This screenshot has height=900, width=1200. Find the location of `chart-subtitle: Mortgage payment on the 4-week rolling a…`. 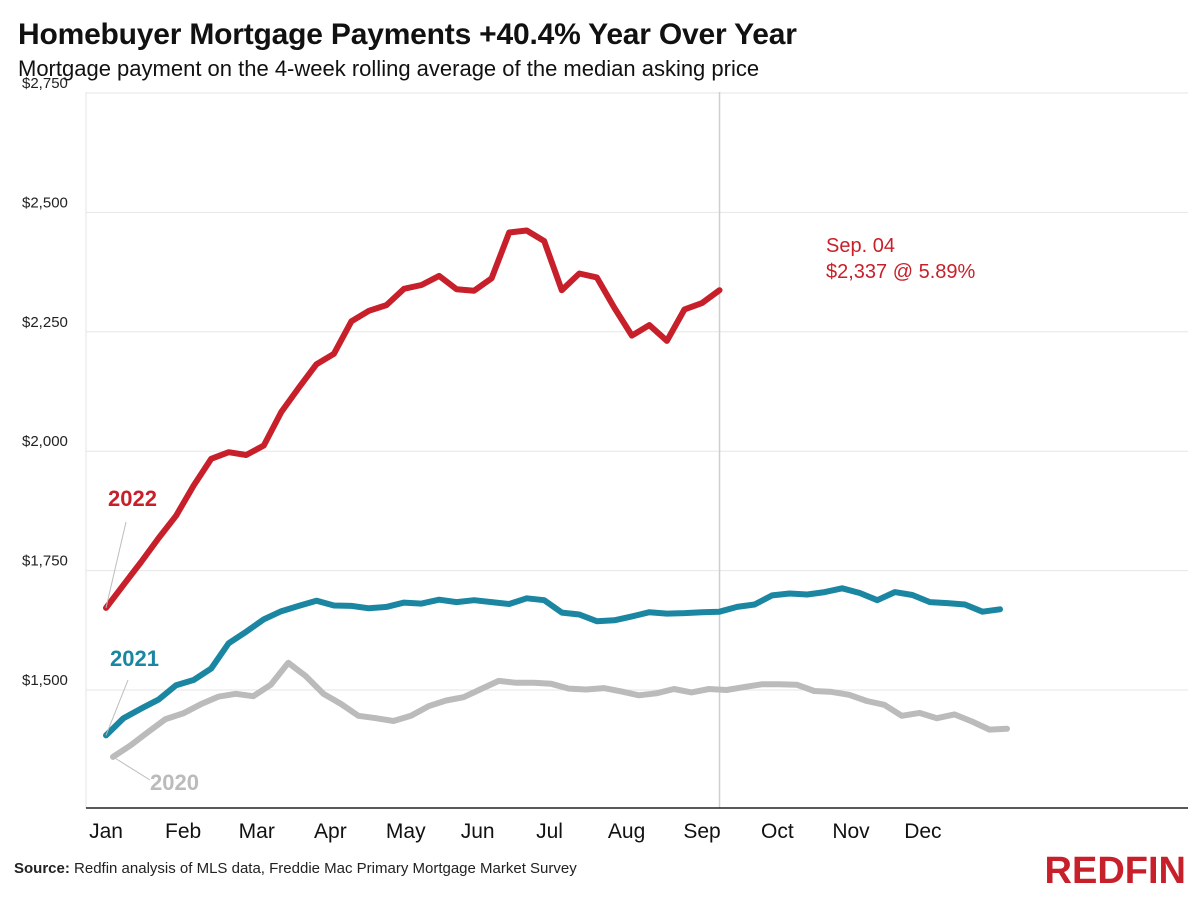

chart-subtitle: Mortgage payment on the 4-week rolling a… is located at coordinates (389, 68).